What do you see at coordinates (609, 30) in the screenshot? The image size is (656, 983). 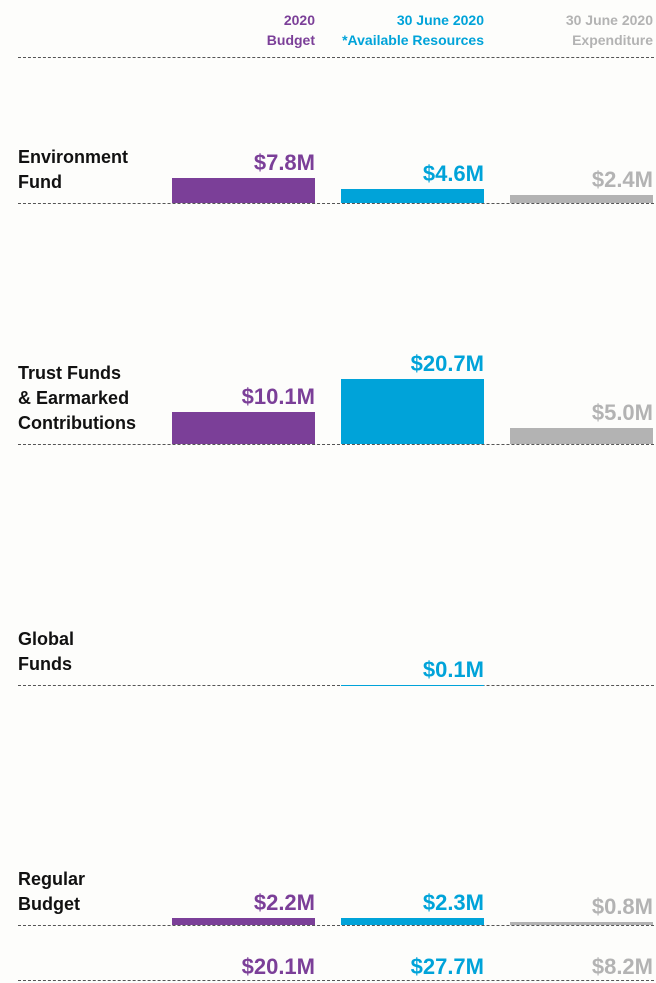 I see `column-header: 30 June 2020 Expenditure` at bounding box center [609, 30].